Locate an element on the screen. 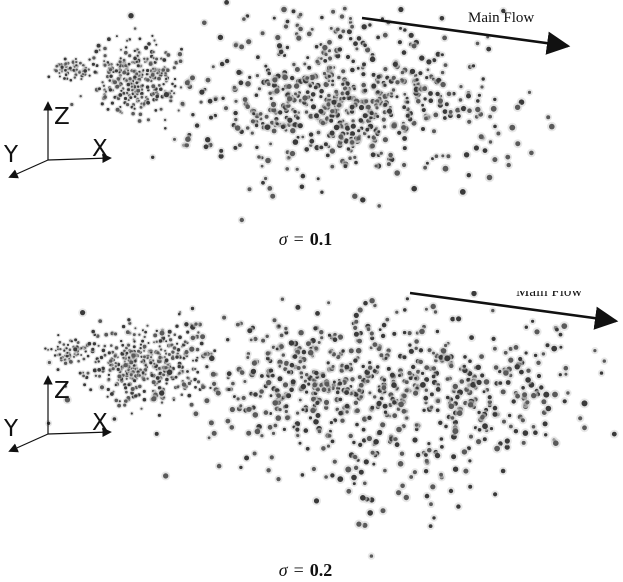  sigma-symbol: σ is located at coordinates (283, 239).